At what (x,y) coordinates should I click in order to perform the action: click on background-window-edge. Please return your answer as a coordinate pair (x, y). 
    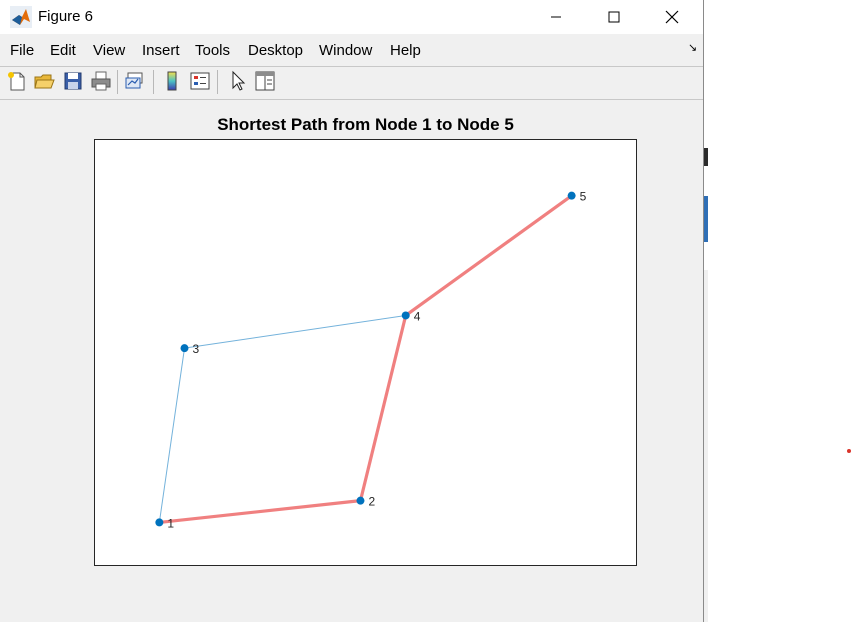
    Looking at the image, I should click on (706, 385).